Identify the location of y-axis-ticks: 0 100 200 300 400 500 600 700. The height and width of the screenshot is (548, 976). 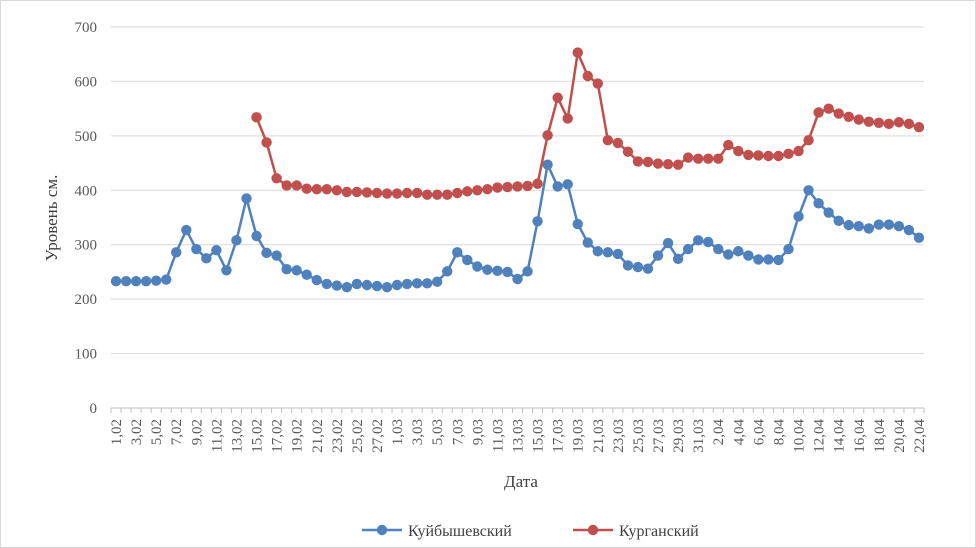
(86, 218).